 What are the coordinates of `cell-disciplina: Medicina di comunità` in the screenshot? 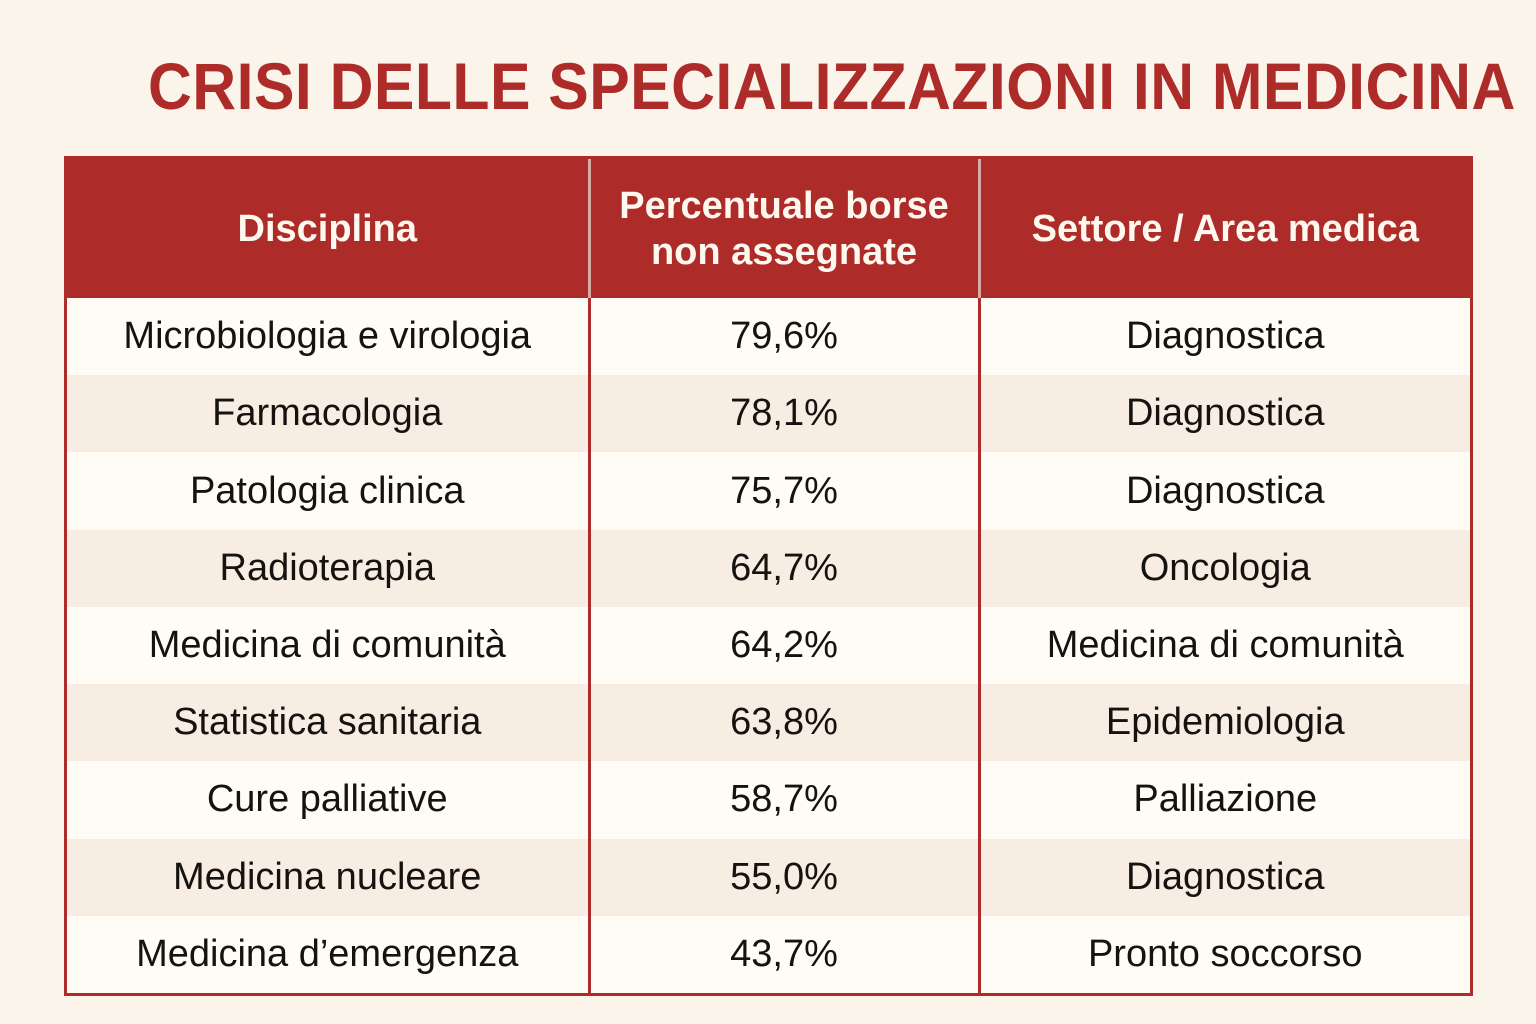 It's located at (329, 645).